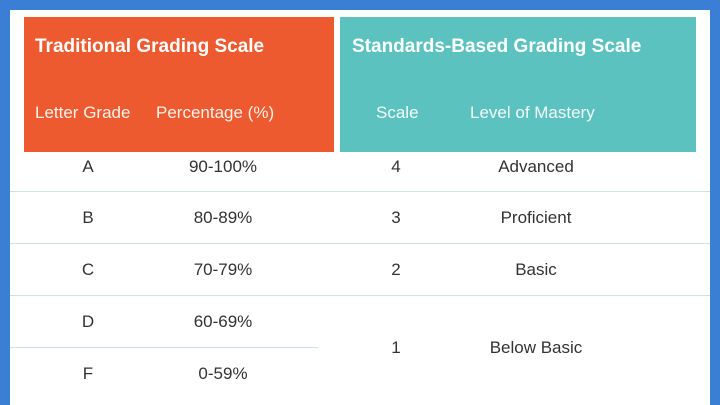 Image resolution: width=720 pixels, height=405 pixels. I want to click on percentage-header: Percentage (%), so click(215, 112).